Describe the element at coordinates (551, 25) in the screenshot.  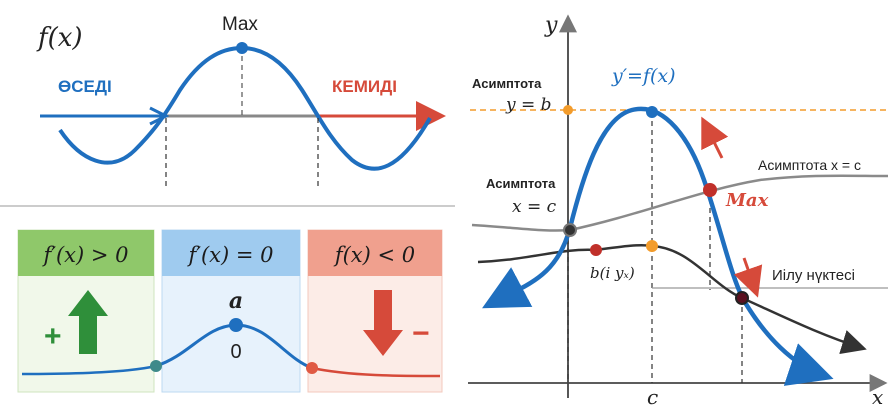
I see `y-axis-label: y` at that location.